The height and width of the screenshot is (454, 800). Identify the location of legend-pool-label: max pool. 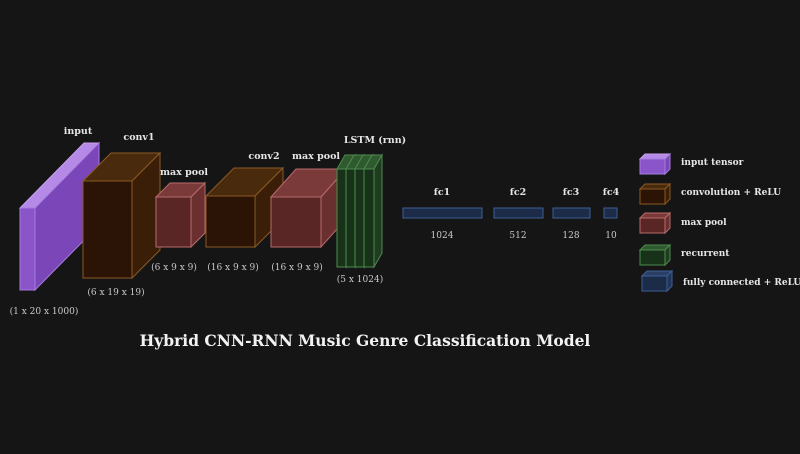
(704, 223).